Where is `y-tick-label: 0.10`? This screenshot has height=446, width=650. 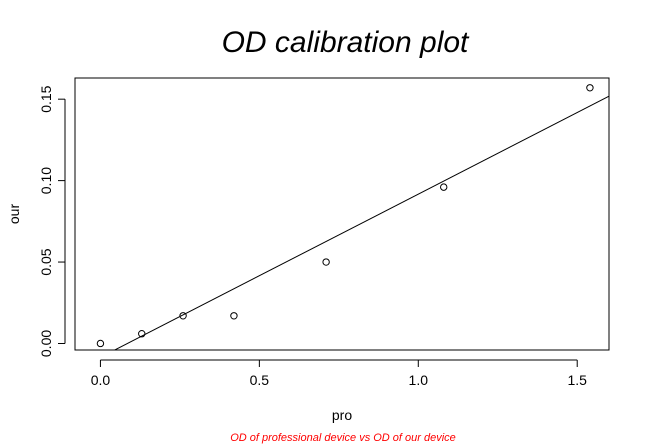
y-tick-label: 0.10 is located at coordinates (46, 180).